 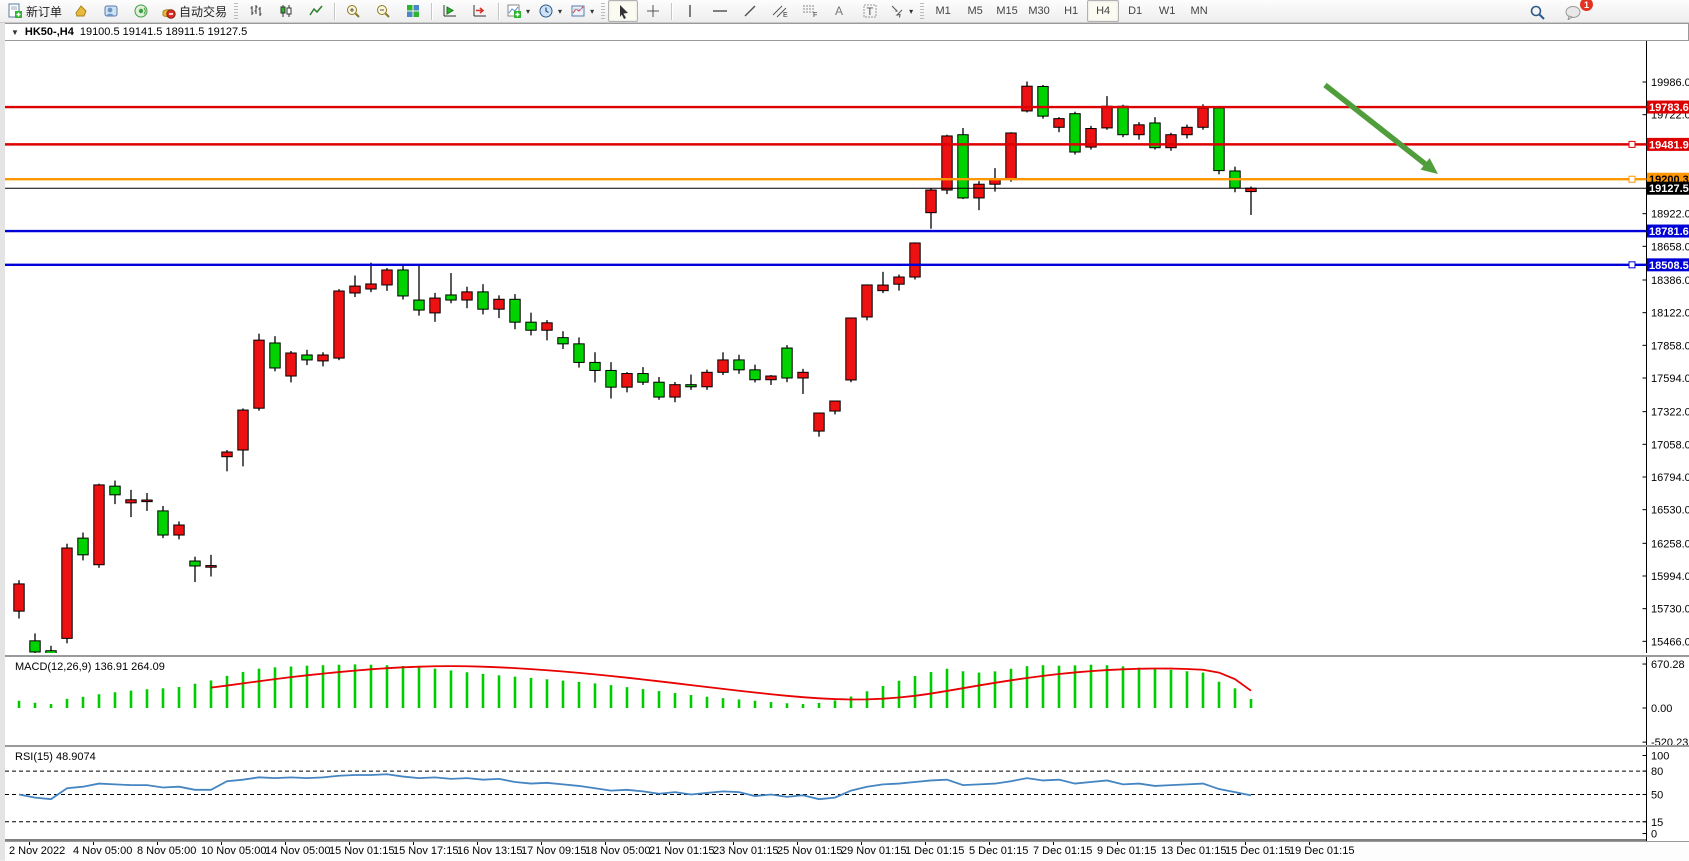 What do you see at coordinates (1575, 11) in the screenshot?
I see `notifications-button: 1` at bounding box center [1575, 11].